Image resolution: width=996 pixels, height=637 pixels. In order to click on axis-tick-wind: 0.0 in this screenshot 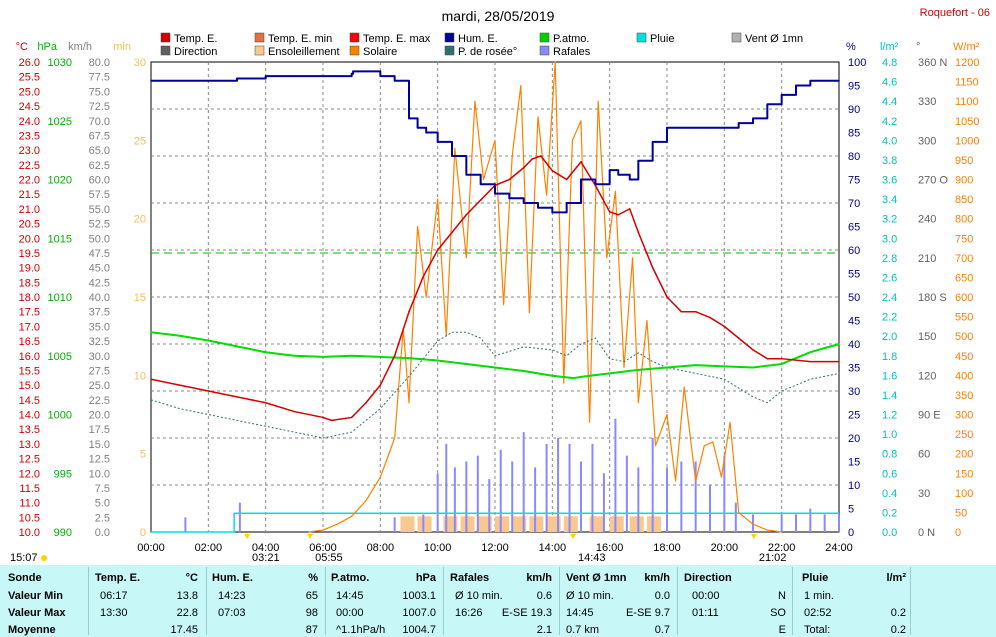, I will do `click(102, 533)`.